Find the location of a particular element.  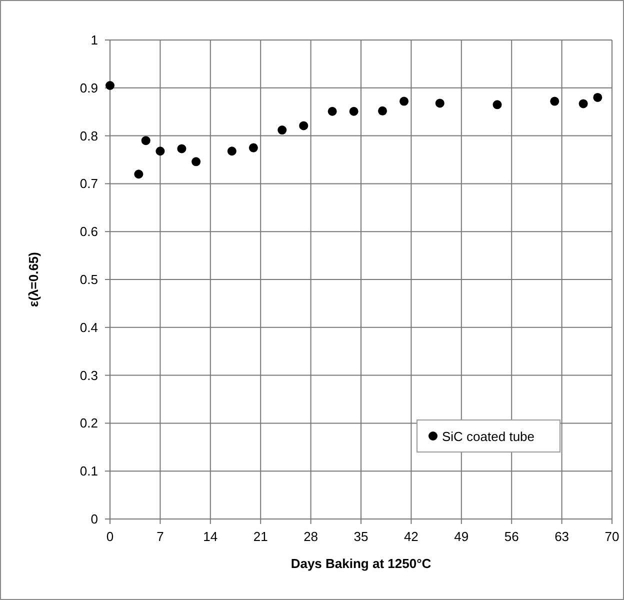

y-tick-label: 0.6 is located at coordinates (89, 232).